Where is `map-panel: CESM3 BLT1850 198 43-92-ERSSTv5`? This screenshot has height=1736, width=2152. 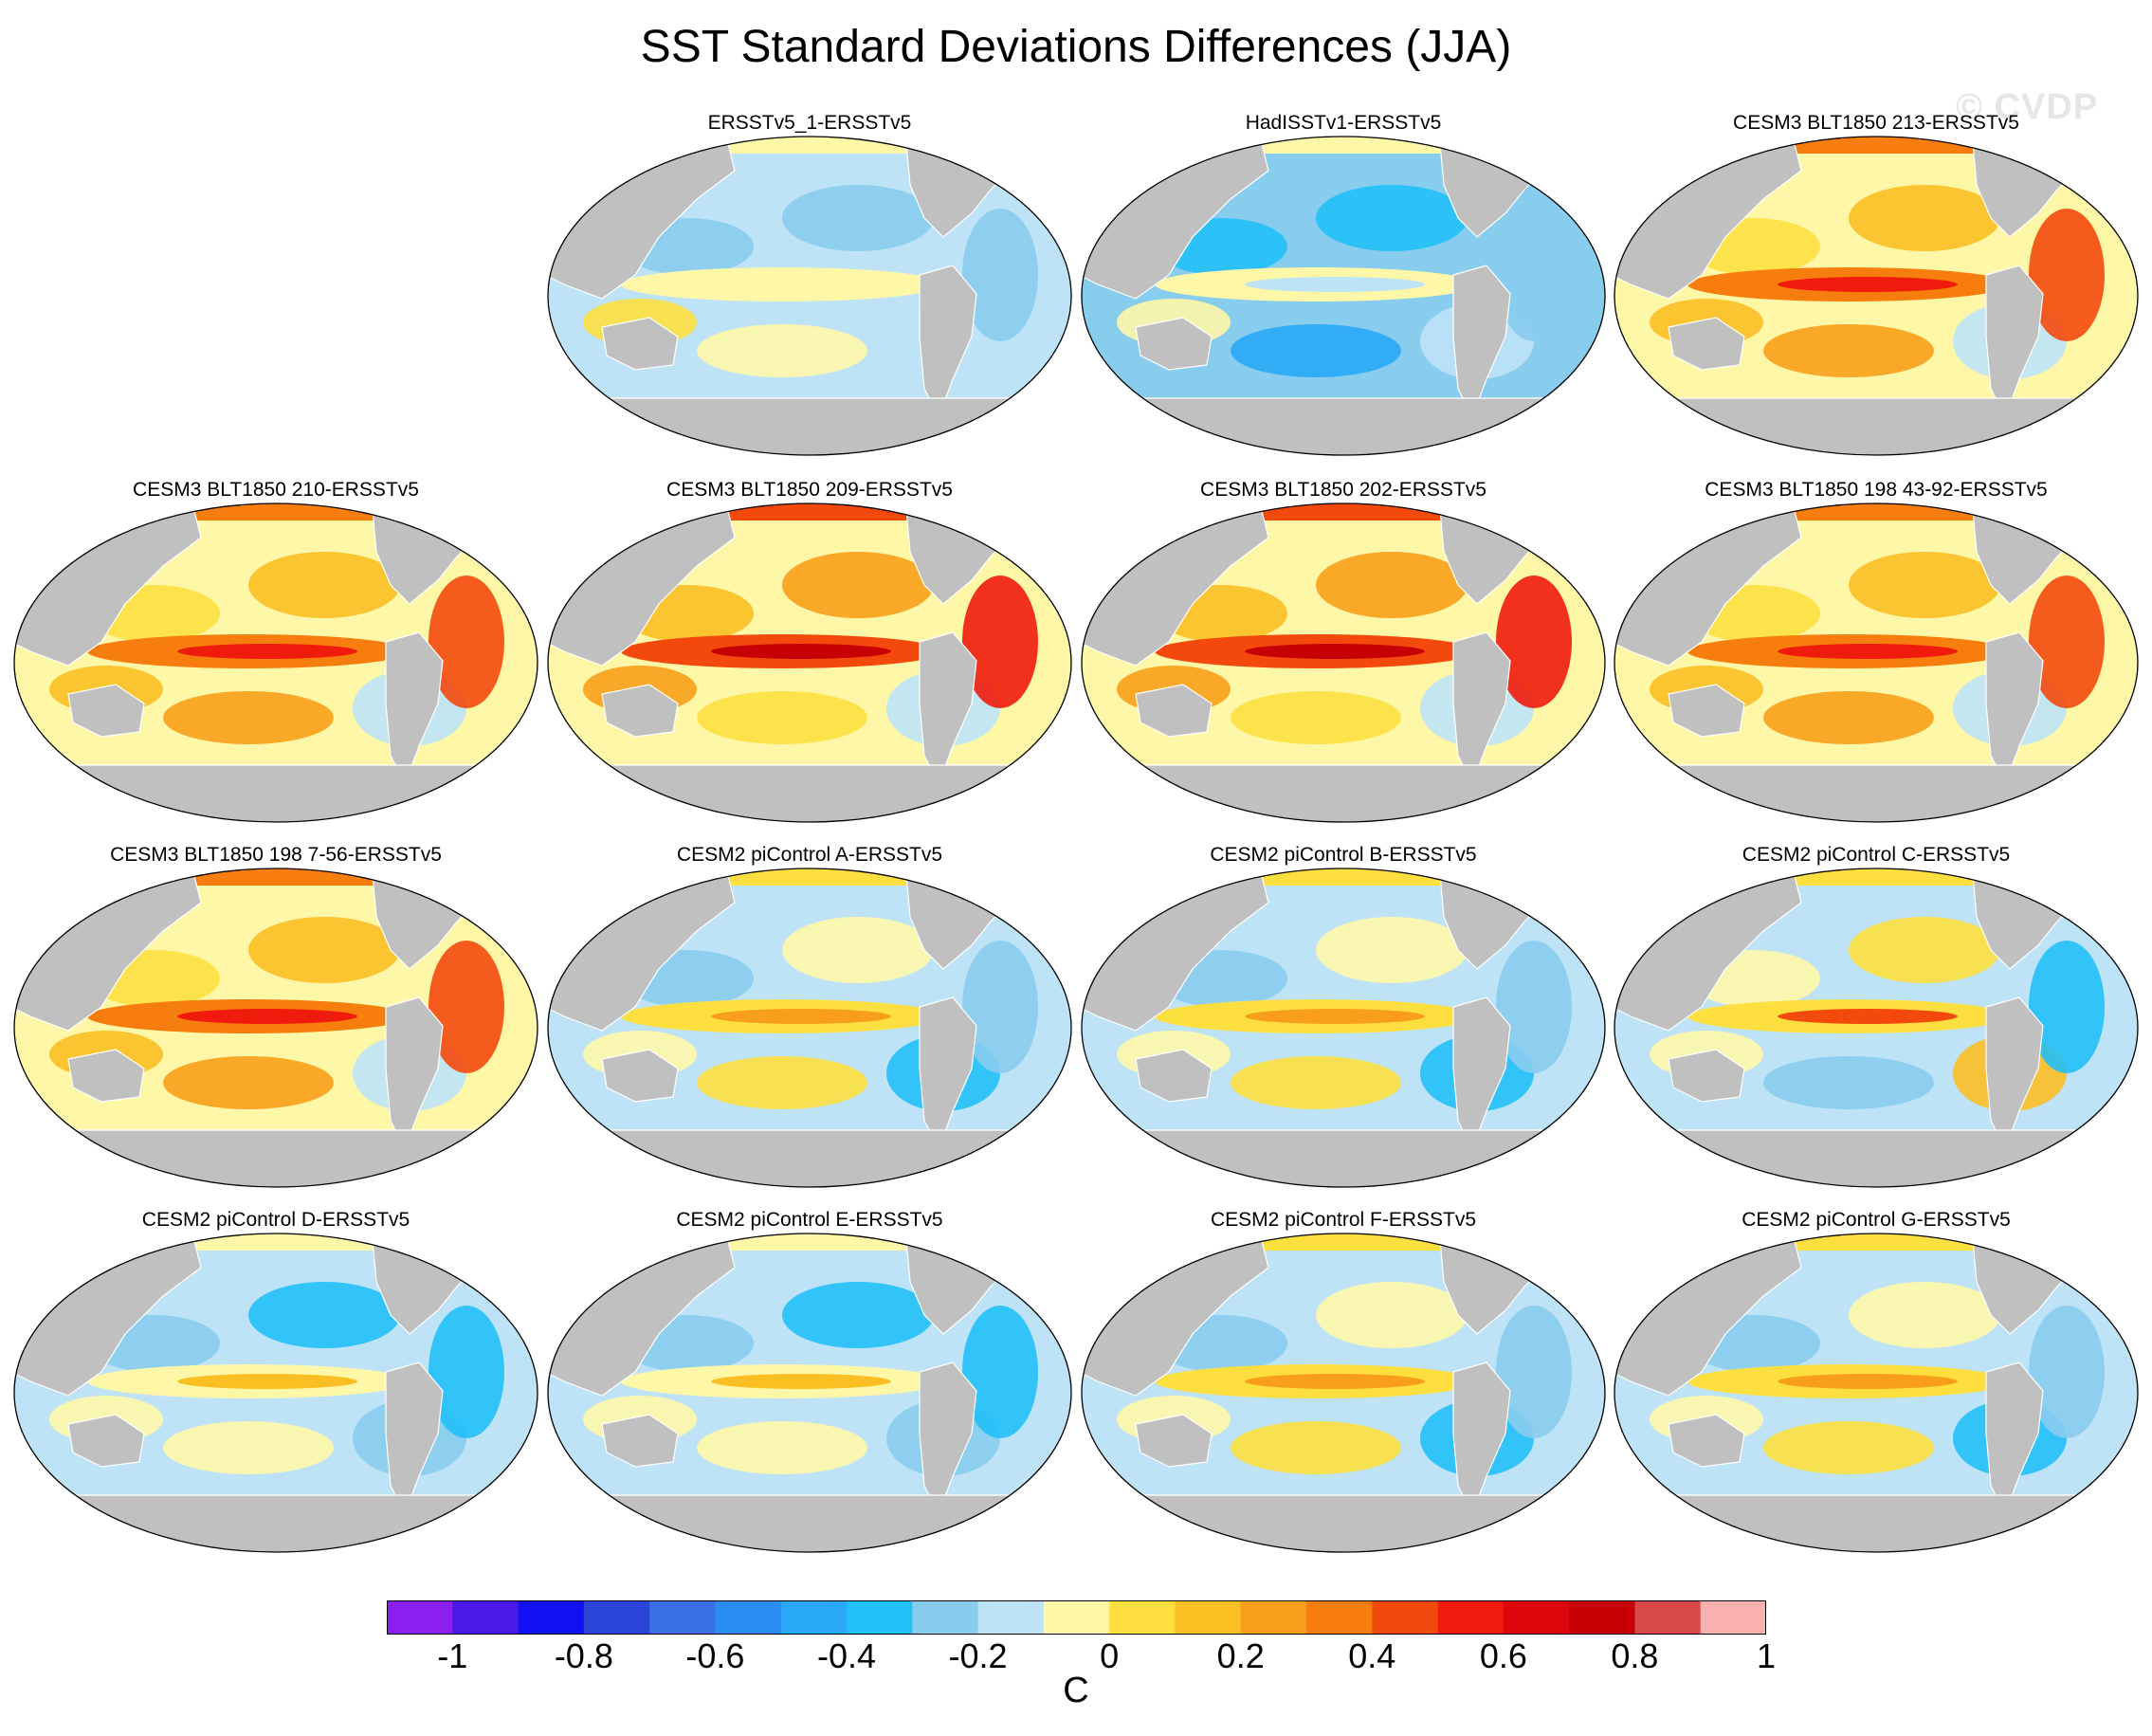
map-panel: CESM3 BLT1850 198 43-92-ERSSTv5 is located at coordinates (1877, 659).